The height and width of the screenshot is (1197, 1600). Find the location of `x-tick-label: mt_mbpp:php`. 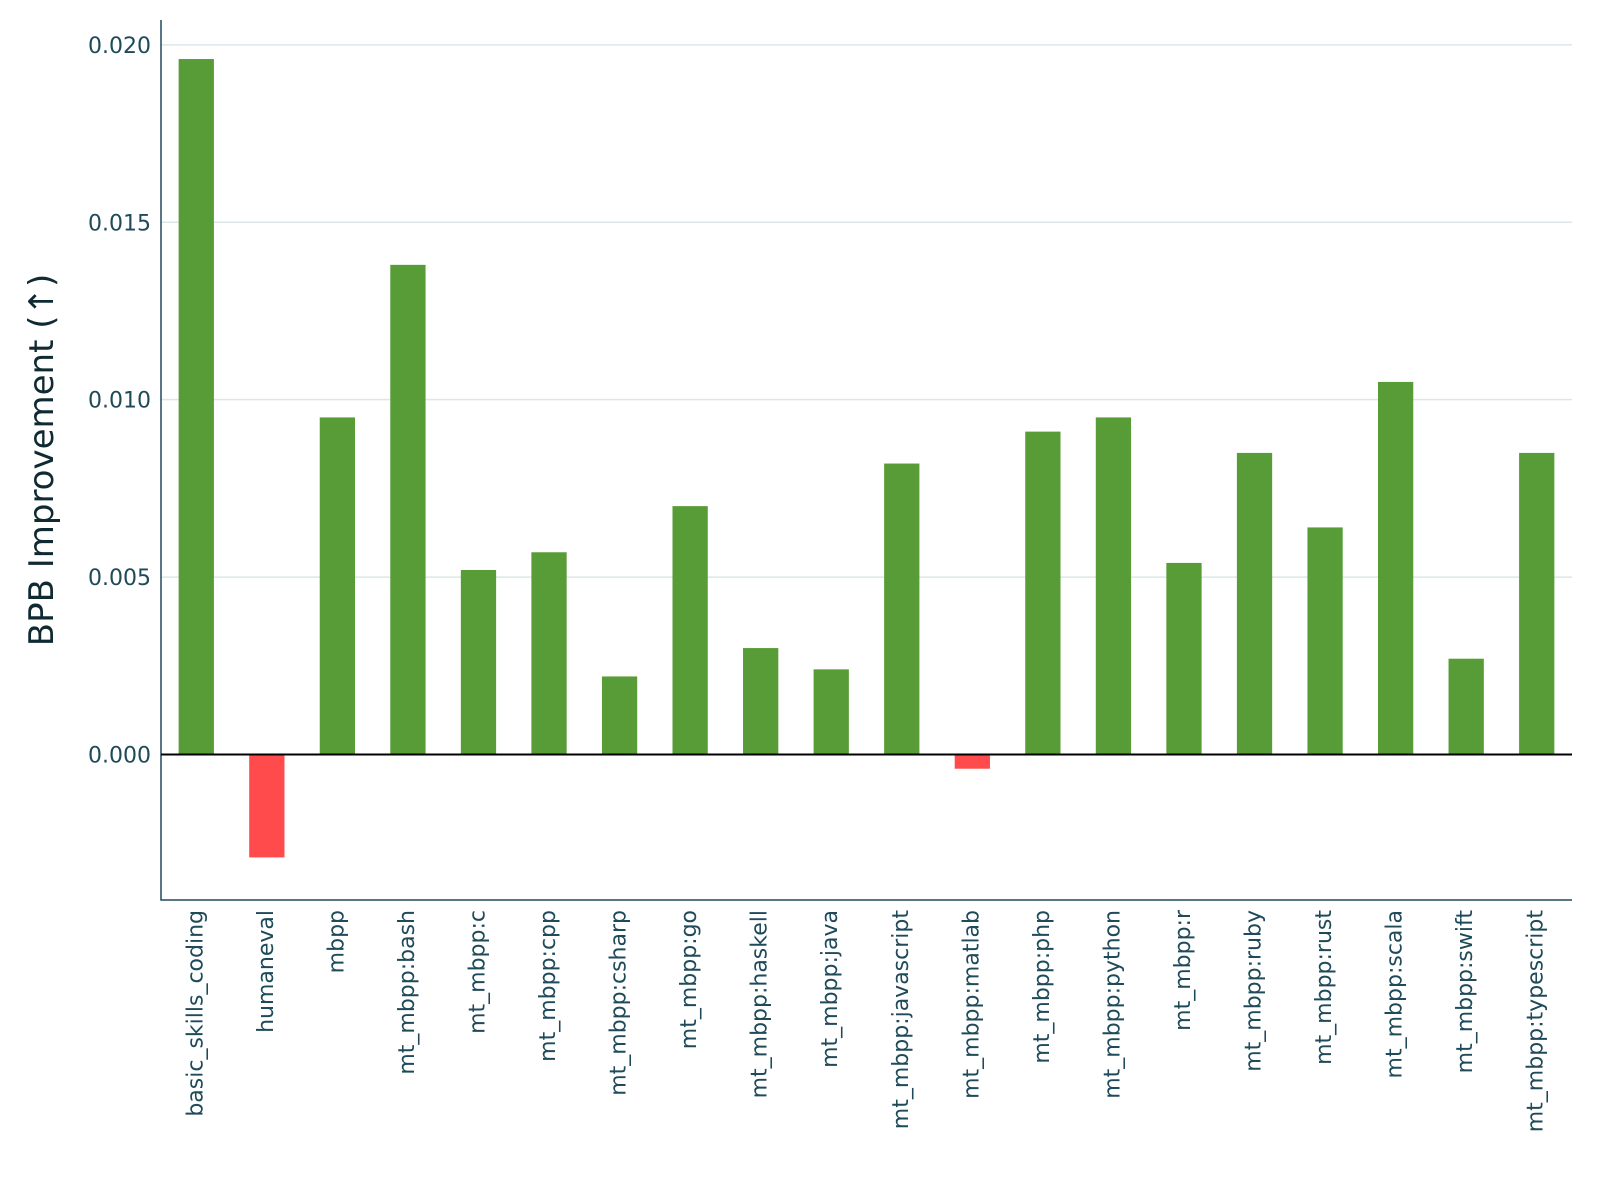

x-tick-label: mt_mbpp:php is located at coordinates (1042, 987).